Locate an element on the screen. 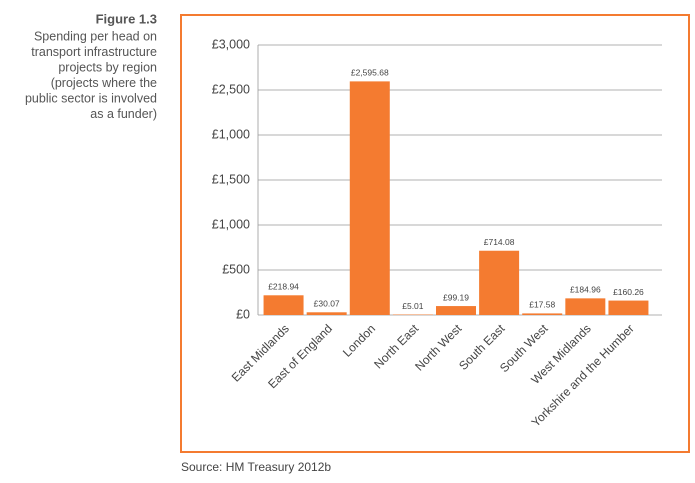  subtitle-line: public sector is involved is located at coordinates (91, 98).